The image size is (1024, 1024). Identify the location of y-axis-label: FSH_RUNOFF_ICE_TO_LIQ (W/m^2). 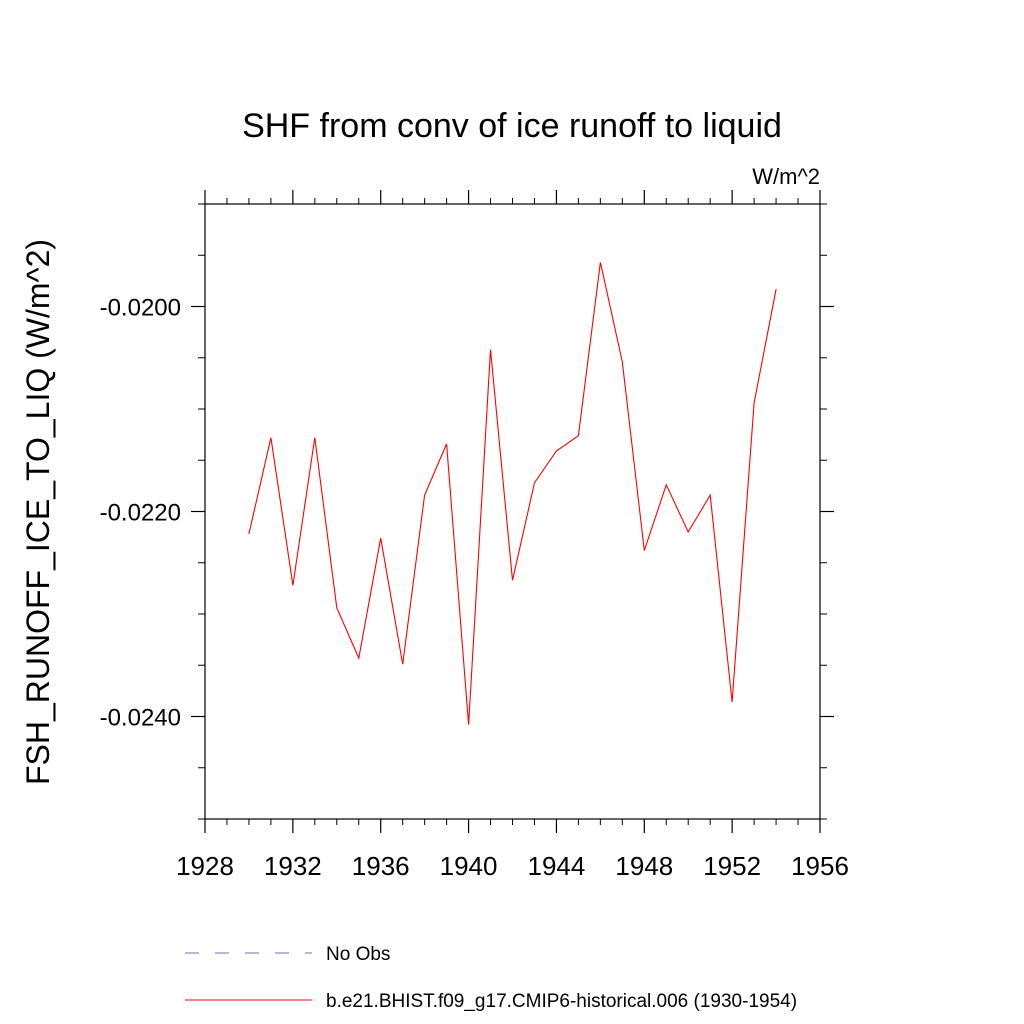
(38, 512).